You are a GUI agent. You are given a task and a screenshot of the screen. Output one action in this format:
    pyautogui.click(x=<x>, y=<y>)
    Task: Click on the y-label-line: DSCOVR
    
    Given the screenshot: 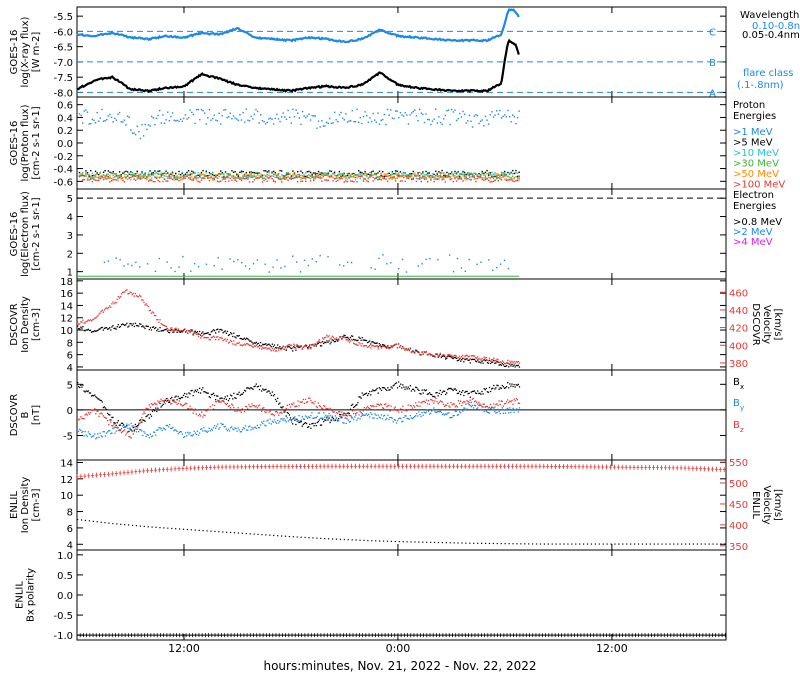 What is the action you would take?
    pyautogui.click(x=14, y=324)
    